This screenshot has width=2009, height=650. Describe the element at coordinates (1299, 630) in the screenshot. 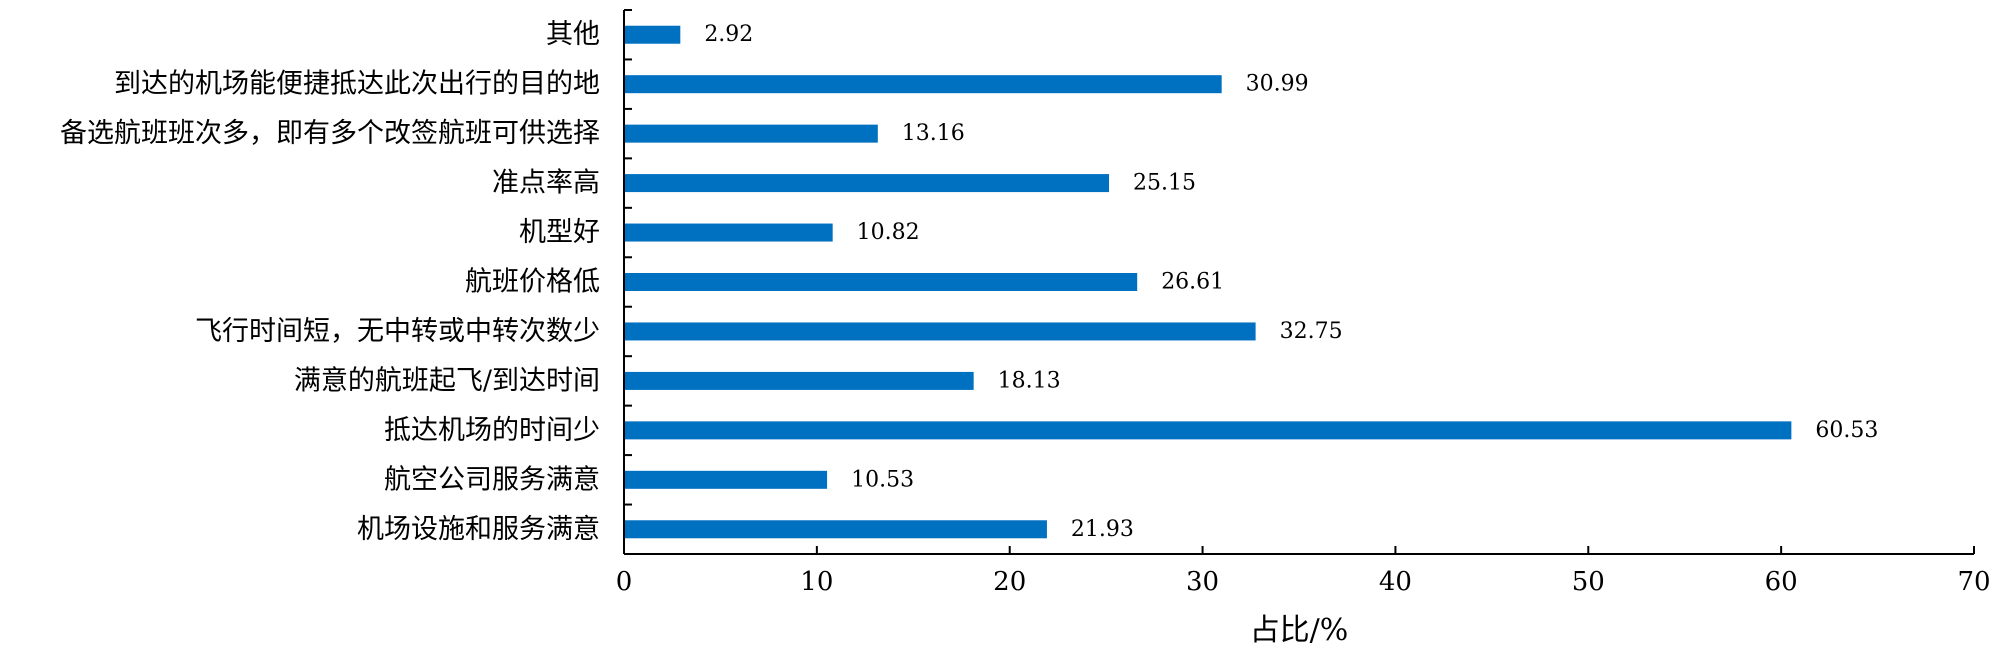

I see `x-axis-title: 占比/%` at that location.